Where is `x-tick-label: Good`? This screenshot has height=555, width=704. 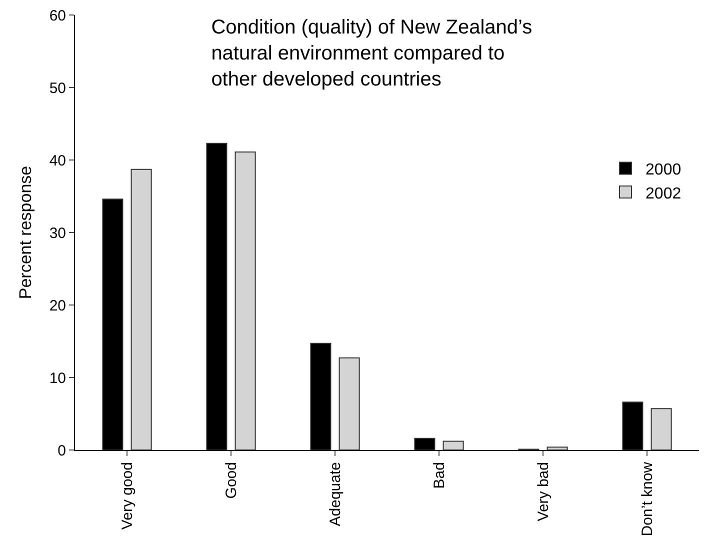
x-tick-label: Good is located at coordinates (231, 480).